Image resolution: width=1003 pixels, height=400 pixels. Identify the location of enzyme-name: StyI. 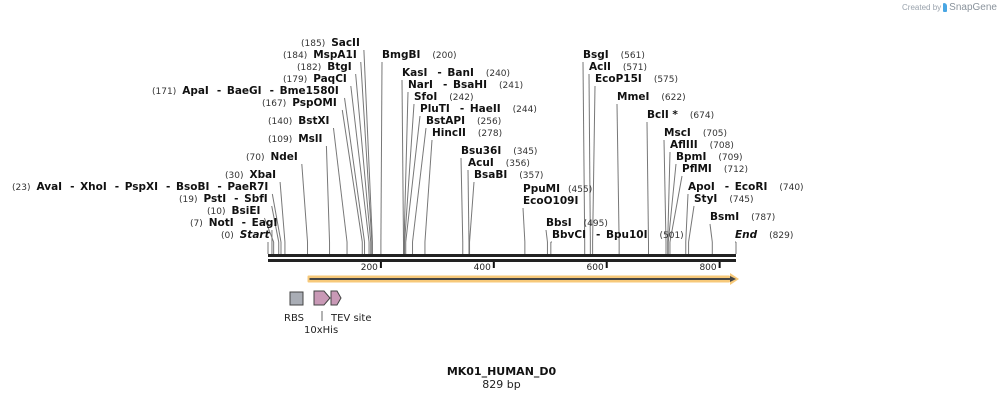
(705, 199).